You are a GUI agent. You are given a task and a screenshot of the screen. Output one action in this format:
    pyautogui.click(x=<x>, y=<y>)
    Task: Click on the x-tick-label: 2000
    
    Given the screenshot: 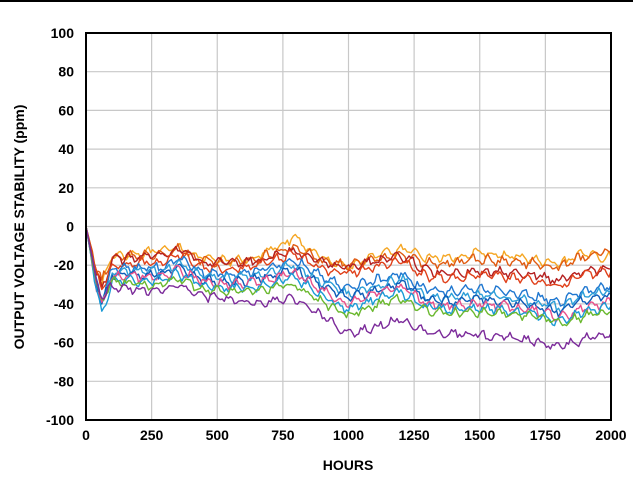 What is the action you would take?
    pyautogui.click(x=610, y=435)
    